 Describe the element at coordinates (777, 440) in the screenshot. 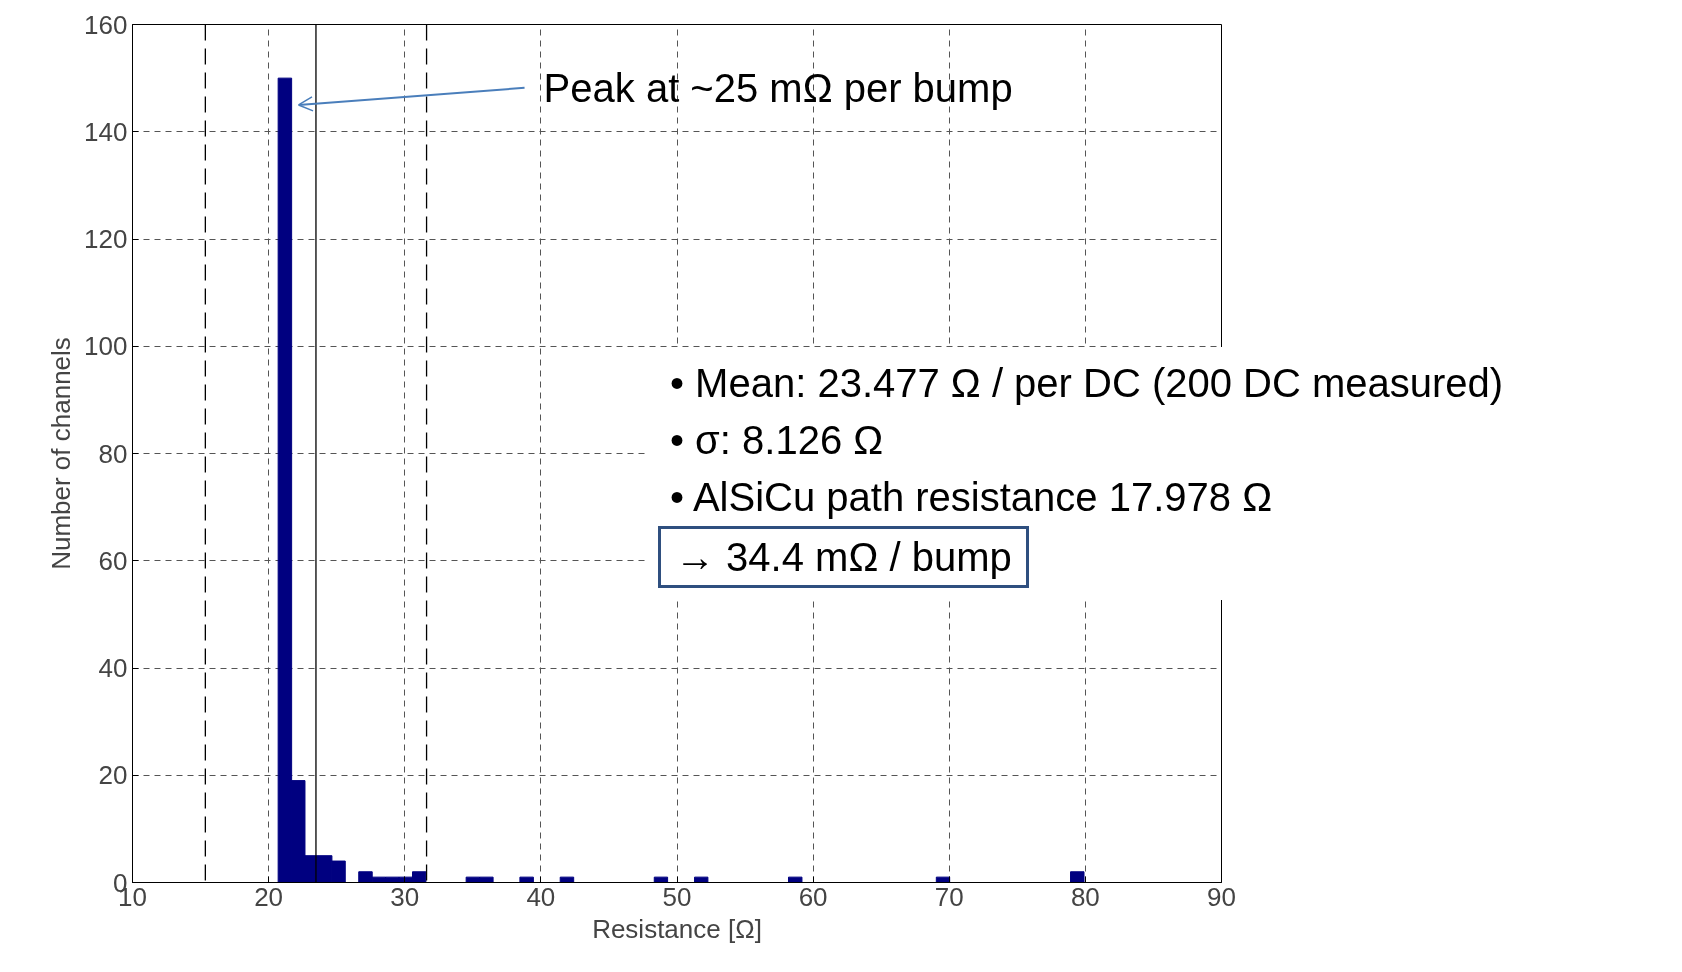

I see `annotation: • σ: 8.126 Ω` at that location.